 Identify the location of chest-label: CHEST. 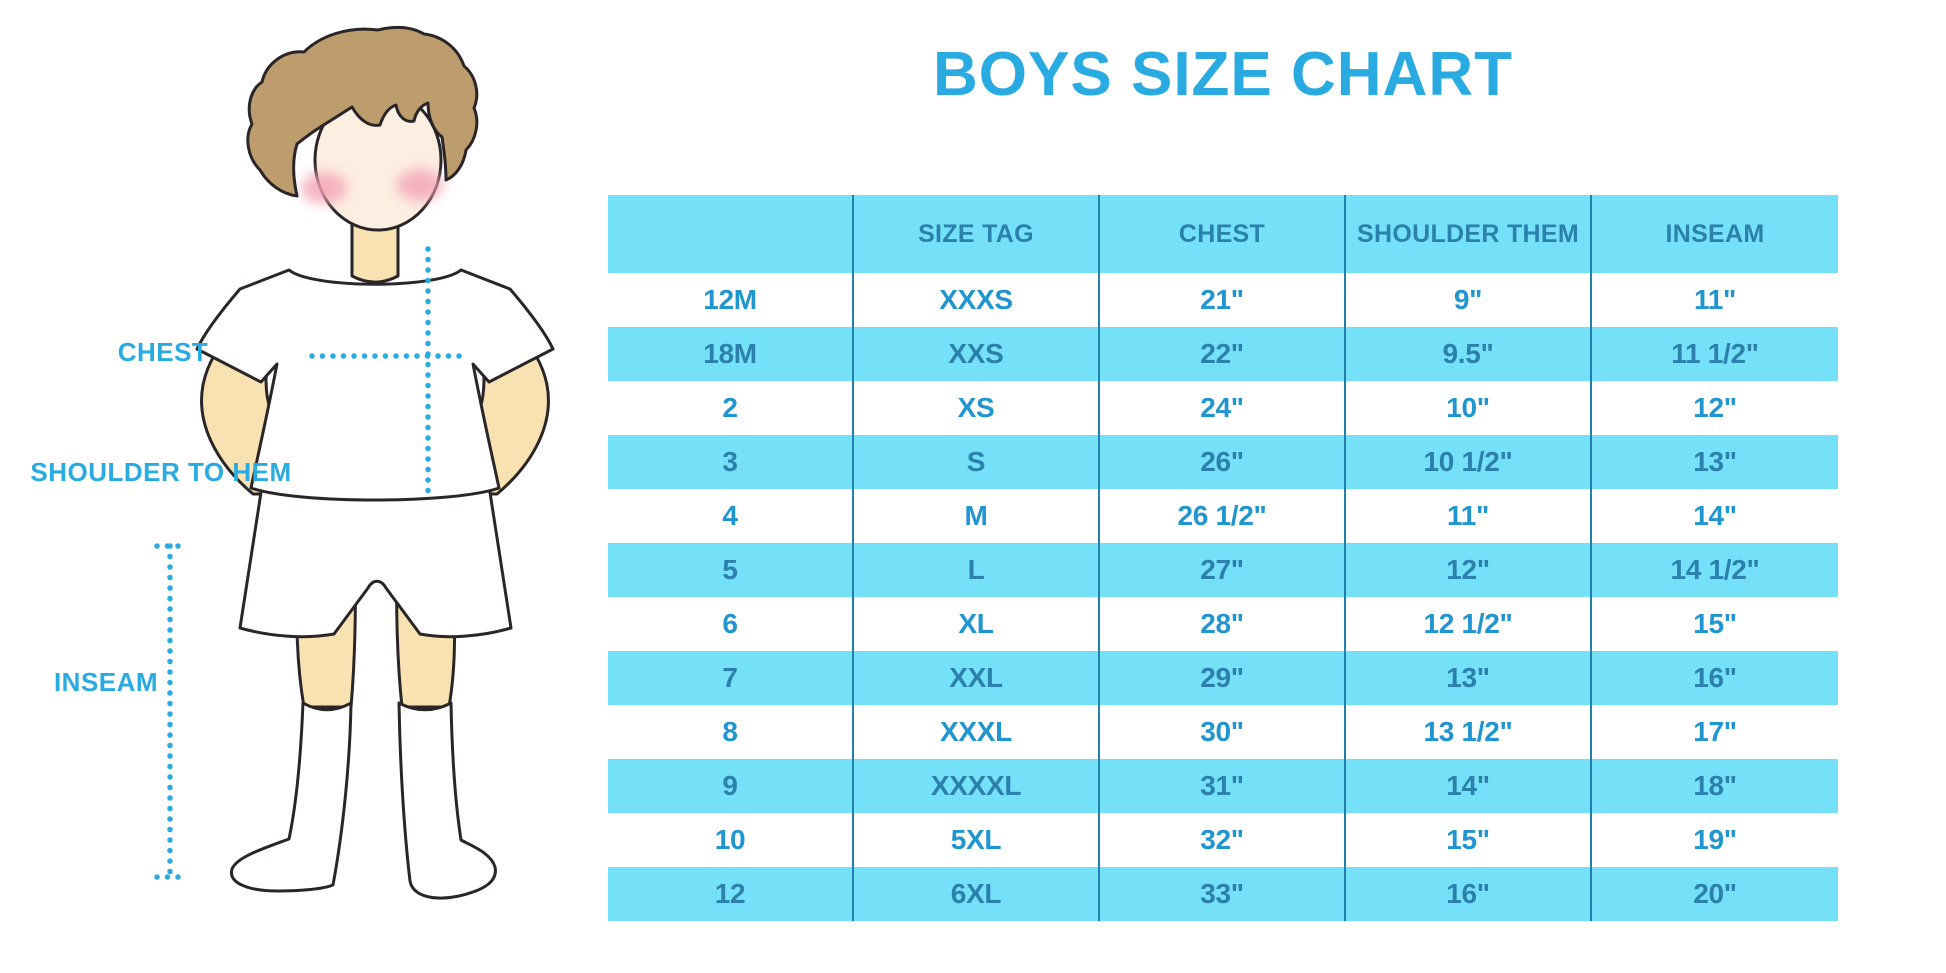
(163, 352).